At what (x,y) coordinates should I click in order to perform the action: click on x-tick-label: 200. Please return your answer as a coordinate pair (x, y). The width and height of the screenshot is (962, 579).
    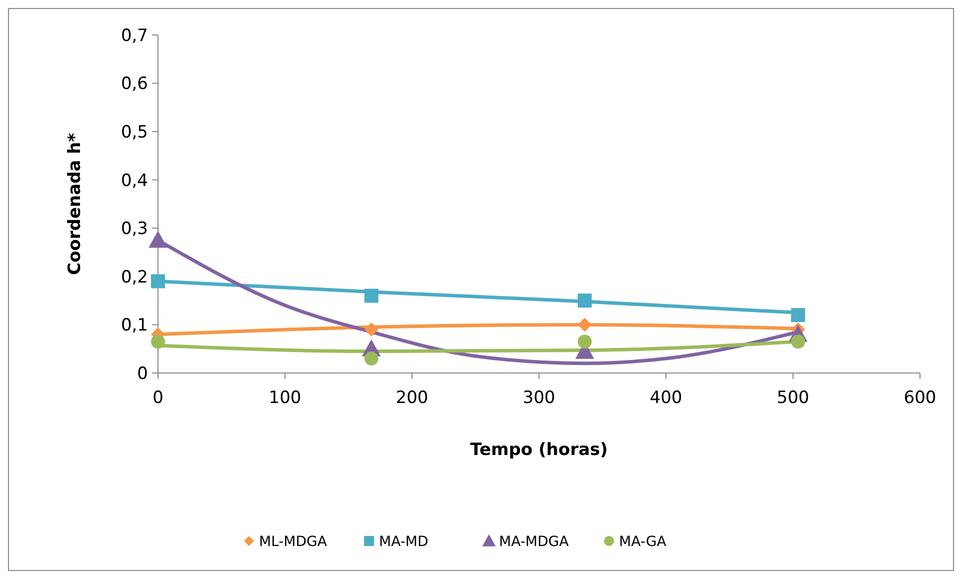
    Looking at the image, I should click on (412, 398).